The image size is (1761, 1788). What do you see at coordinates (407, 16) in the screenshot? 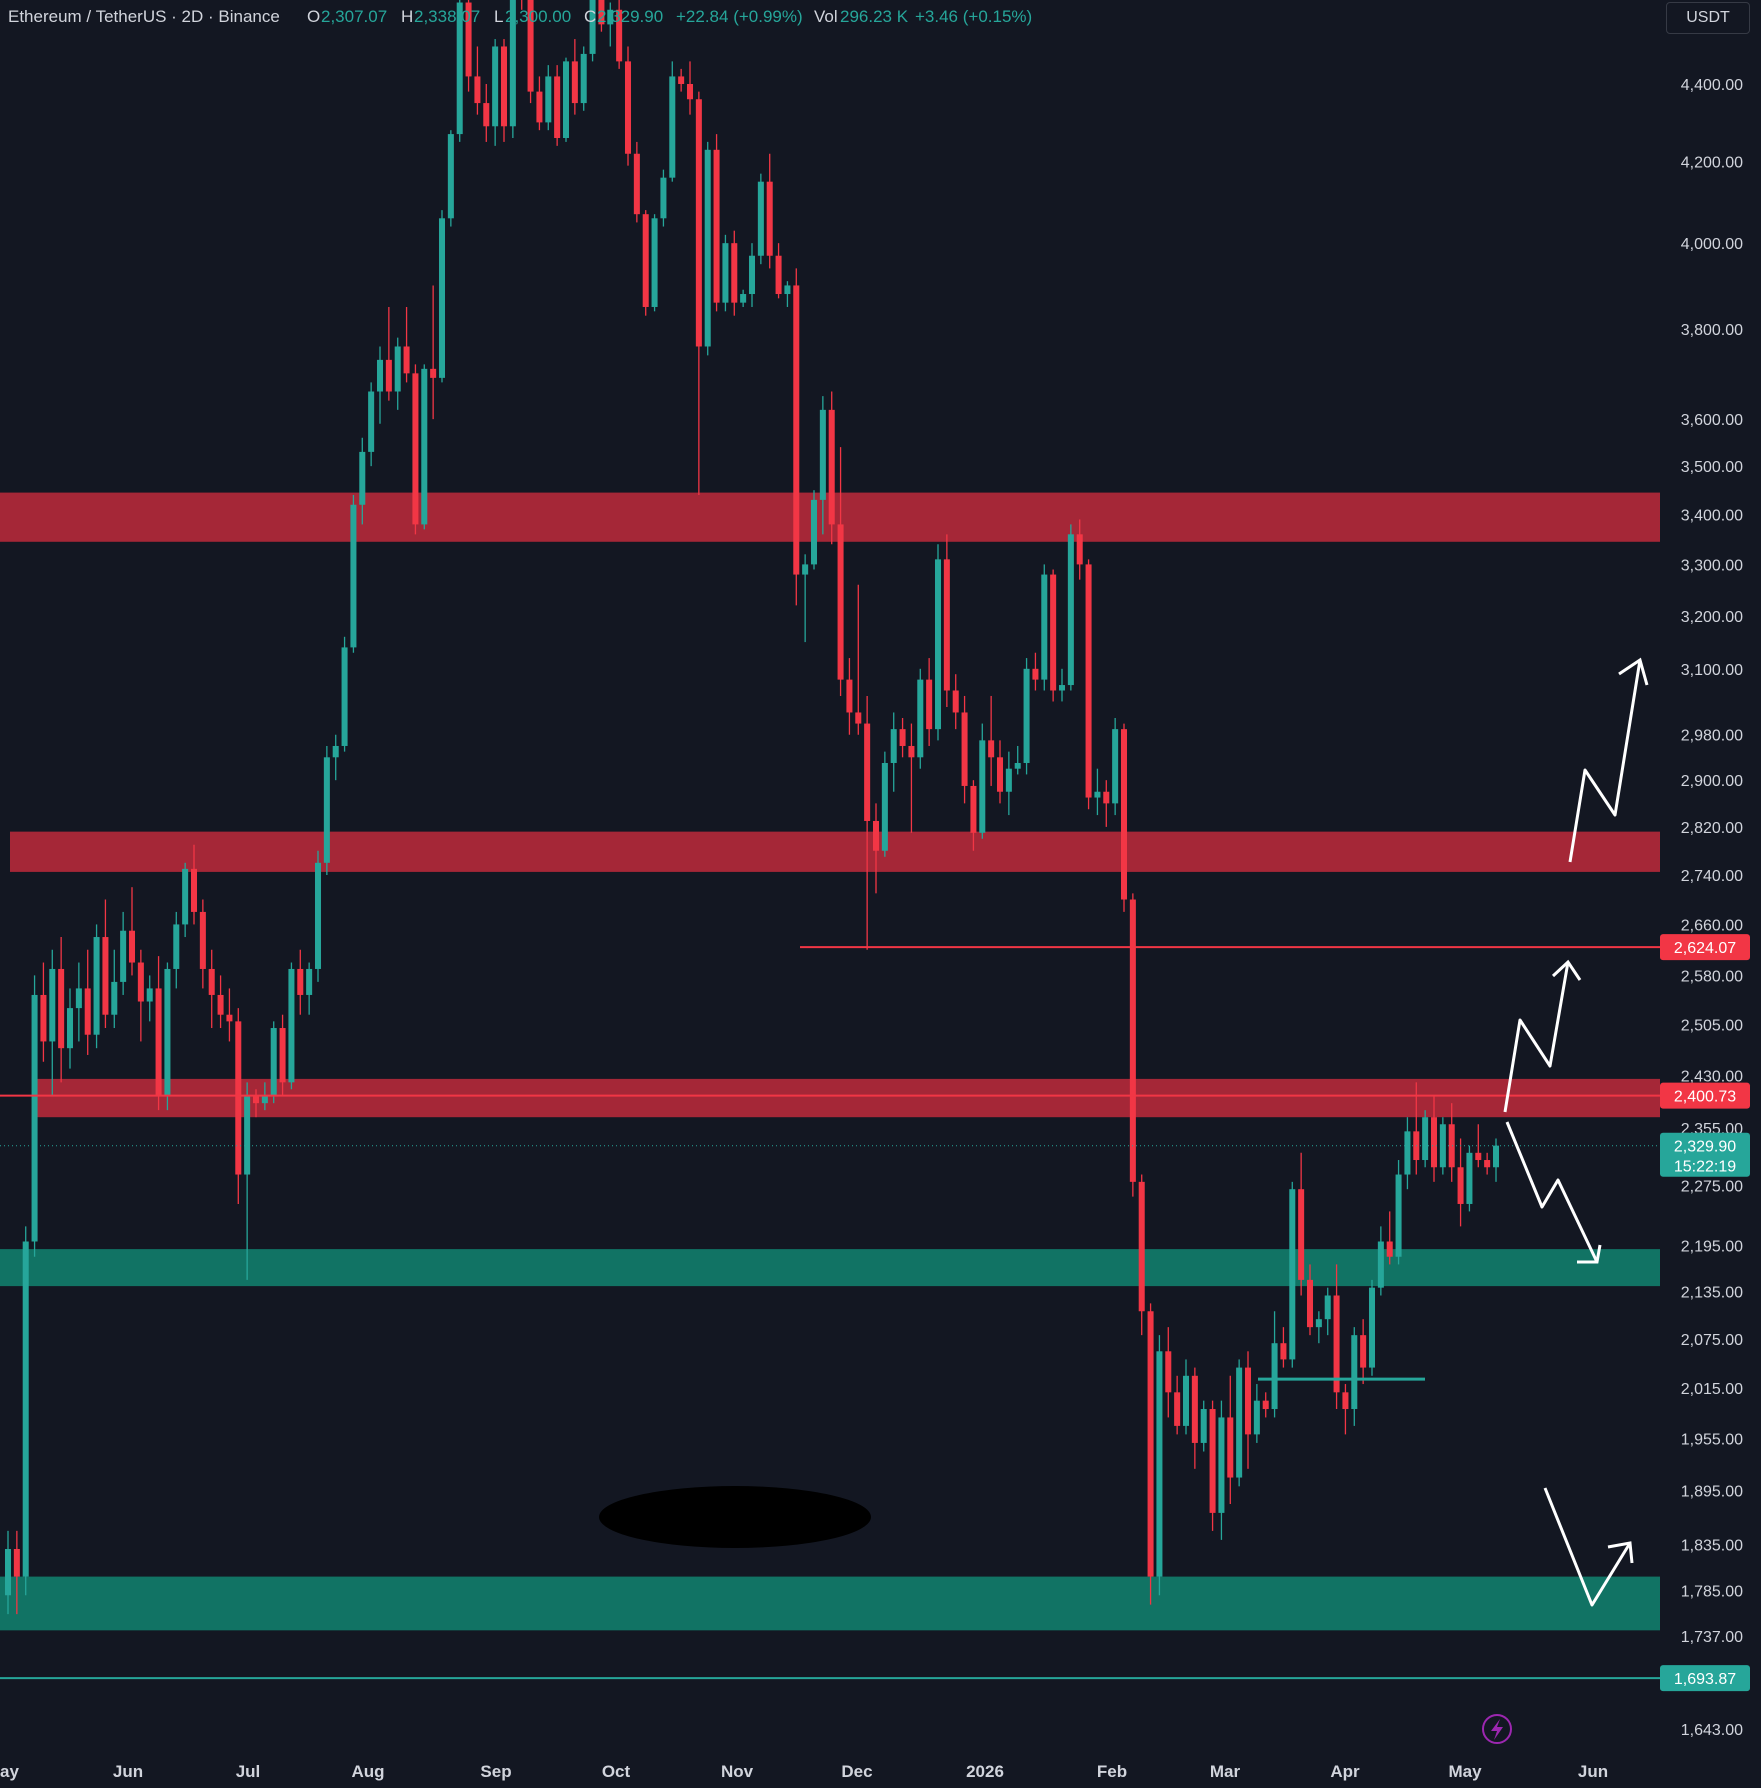
I see `legend-high-label: H` at bounding box center [407, 16].